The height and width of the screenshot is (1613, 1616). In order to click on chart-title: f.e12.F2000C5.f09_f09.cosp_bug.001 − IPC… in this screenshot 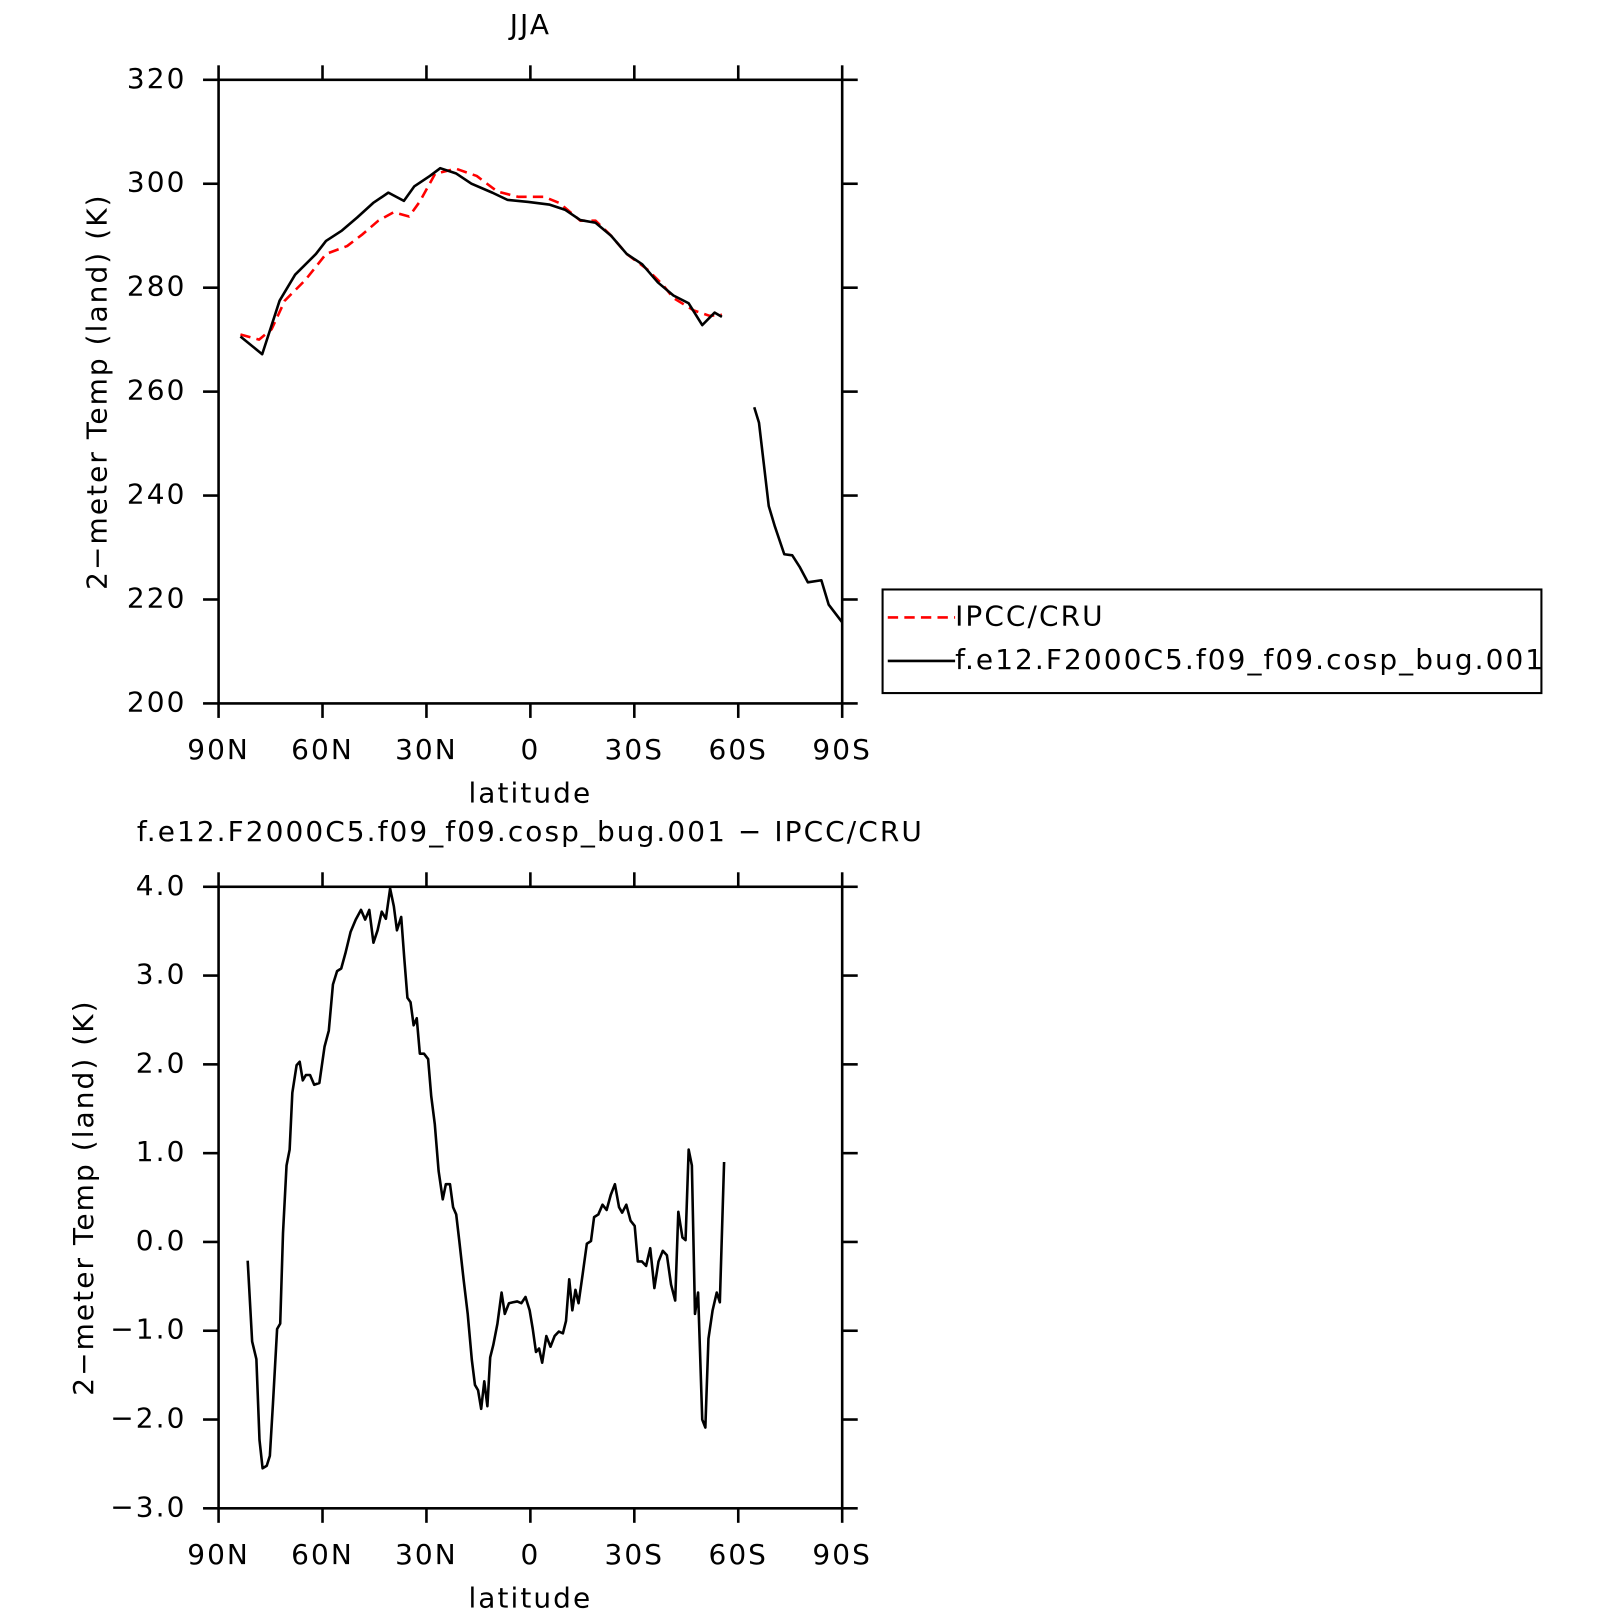, I will do `click(530, 831)`.